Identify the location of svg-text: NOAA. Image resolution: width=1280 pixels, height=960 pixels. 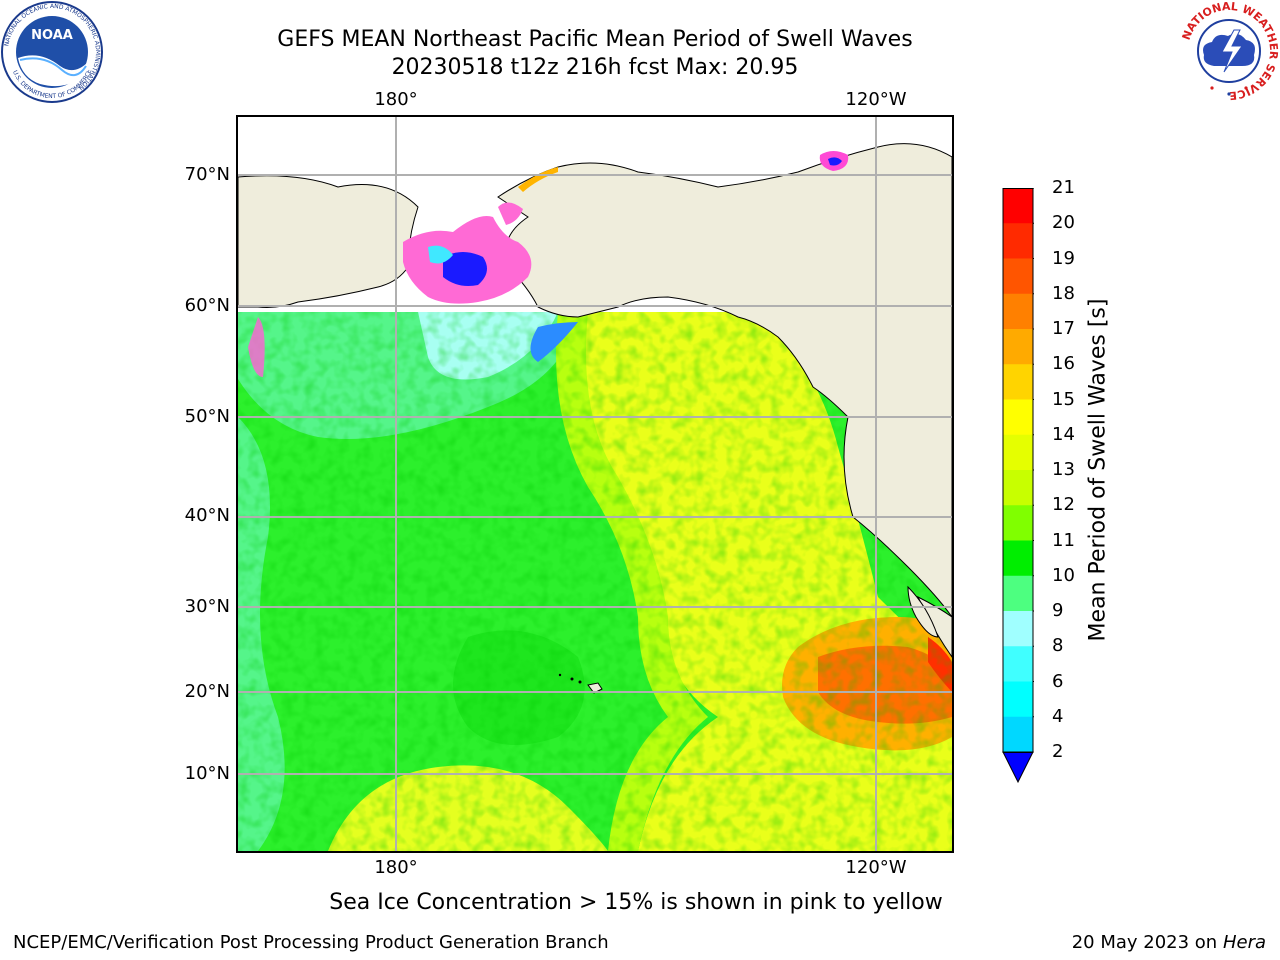
(52, 35).